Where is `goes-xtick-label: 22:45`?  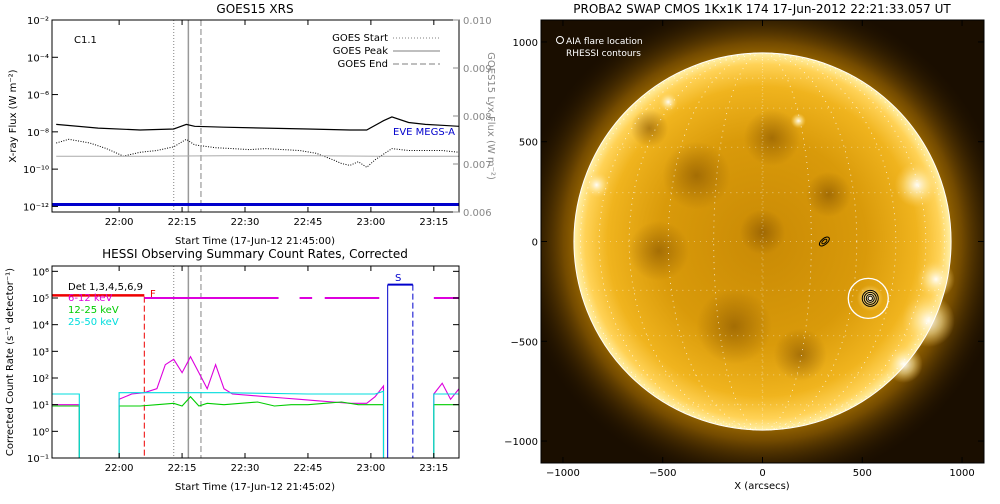
goes-xtick-label: 22:45 is located at coordinates (308, 222).